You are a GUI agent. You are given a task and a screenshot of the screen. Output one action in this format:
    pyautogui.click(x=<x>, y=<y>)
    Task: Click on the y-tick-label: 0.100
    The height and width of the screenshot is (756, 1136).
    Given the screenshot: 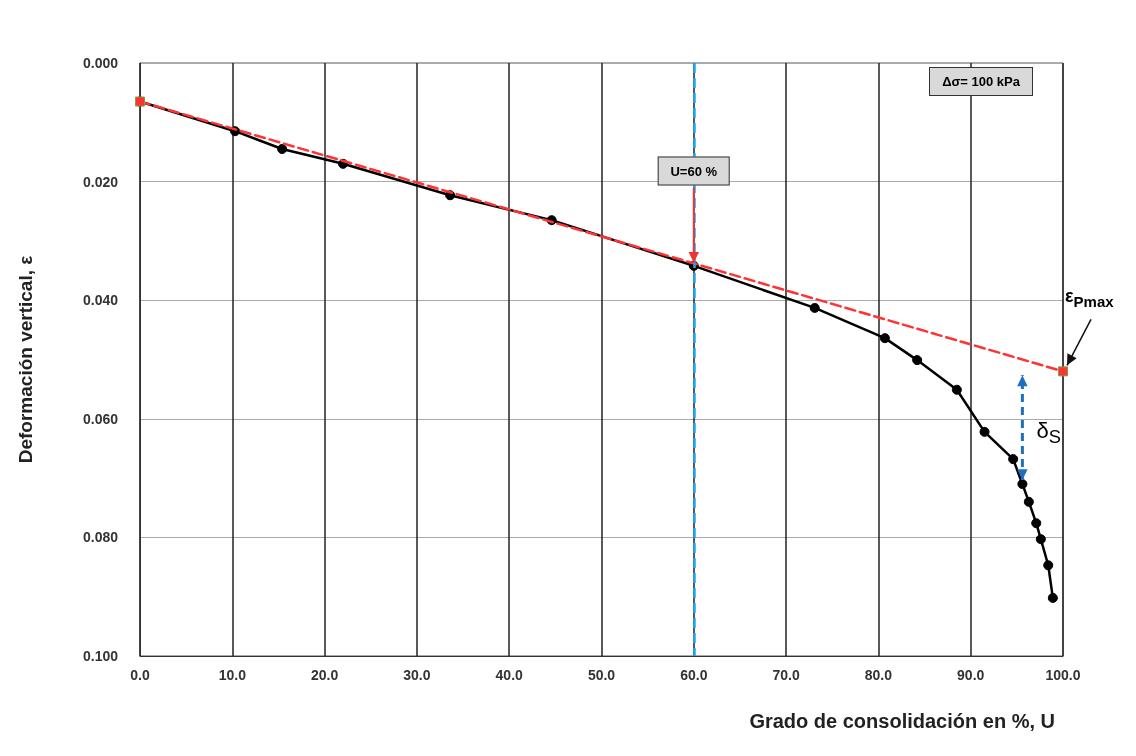 What is the action you would take?
    pyautogui.click(x=100, y=656)
    